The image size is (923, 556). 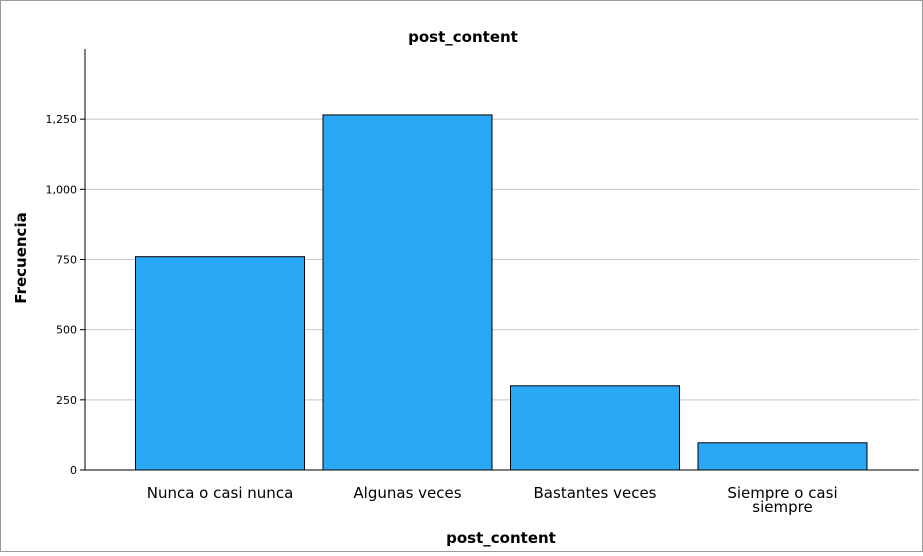 What do you see at coordinates (501, 538) in the screenshot?
I see `x-axis-label: post_content` at bounding box center [501, 538].